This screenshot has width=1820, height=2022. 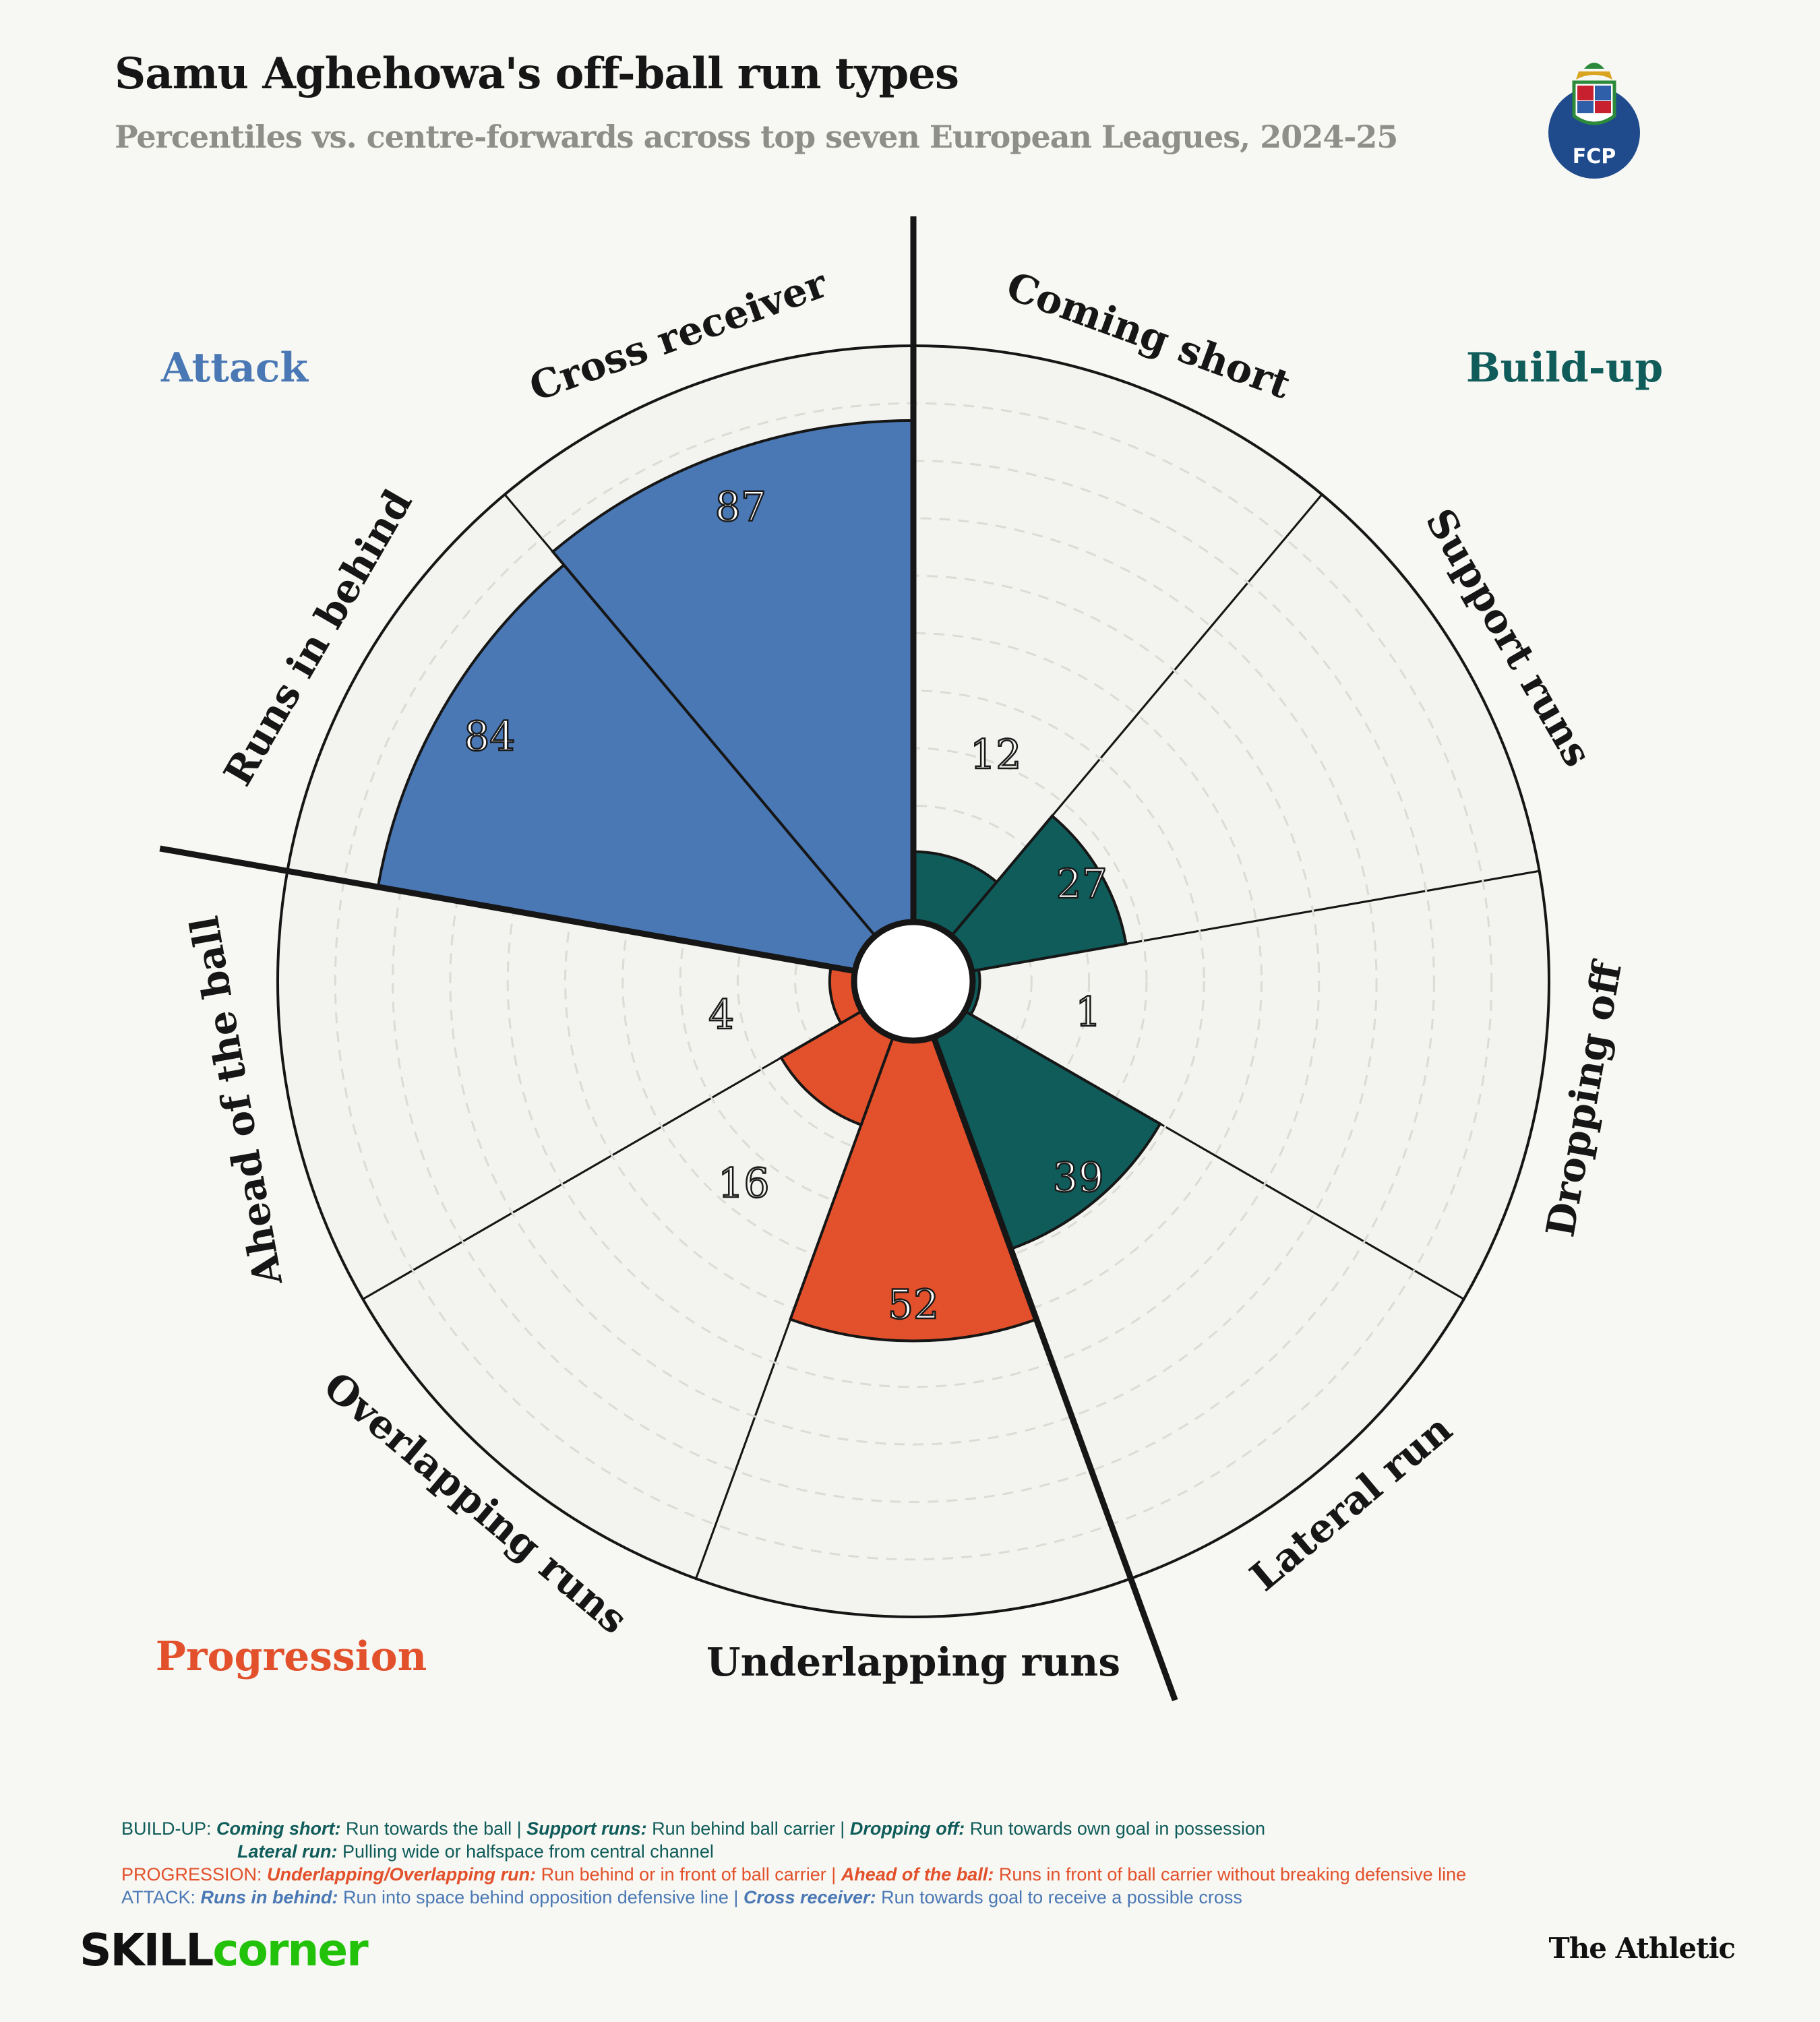 What do you see at coordinates (917, 1874) in the screenshot?
I see `glossary-term: Ahead of the ball:` at bounding box center [917, 1874].